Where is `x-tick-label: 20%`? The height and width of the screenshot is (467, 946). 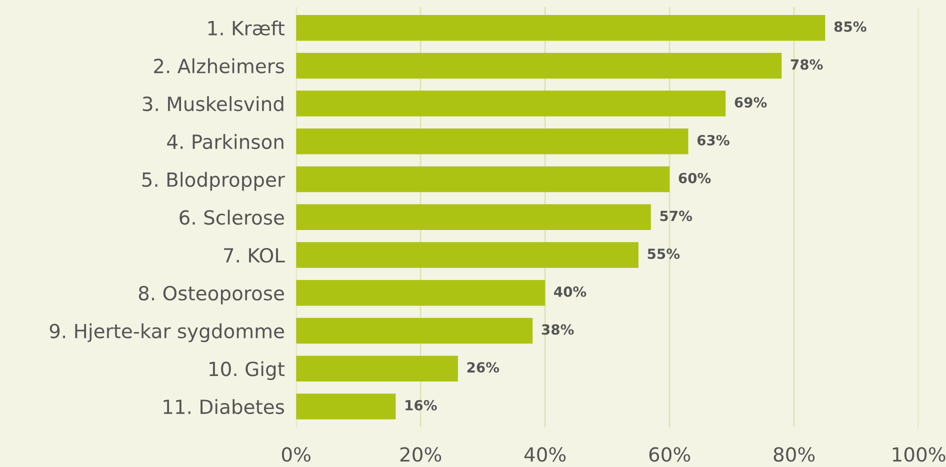 x-tick-label: 20% is located at coordinates (421, 454).